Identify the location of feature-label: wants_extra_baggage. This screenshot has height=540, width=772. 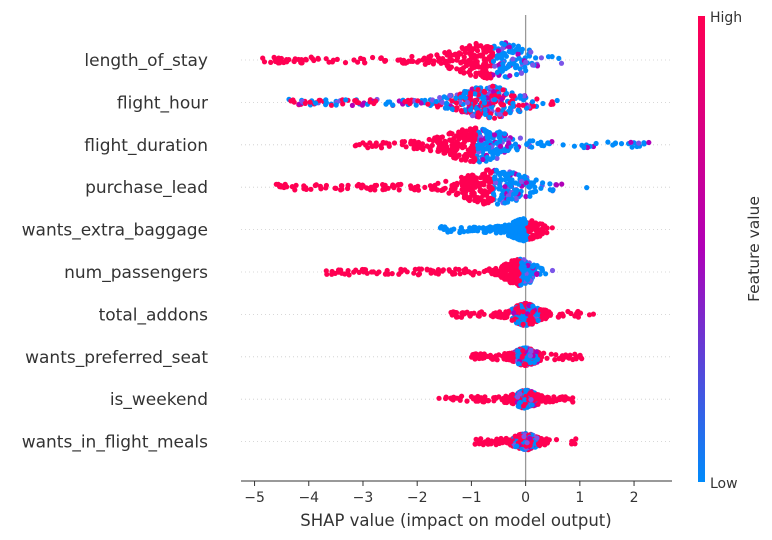
(115, 231).